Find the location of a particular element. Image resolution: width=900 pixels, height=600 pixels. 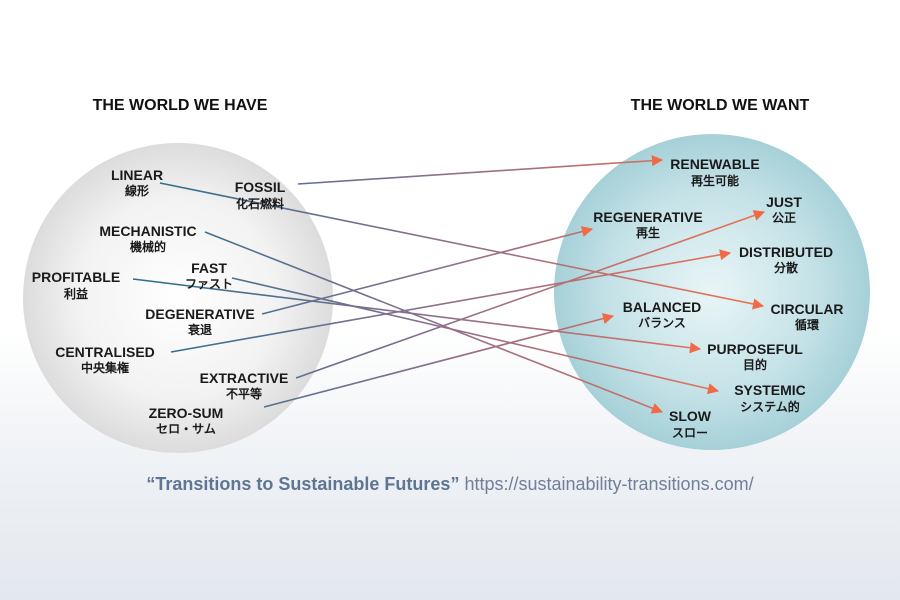

label-distributed-en: DISTRIBUTED is located at coordinates (786, 252).